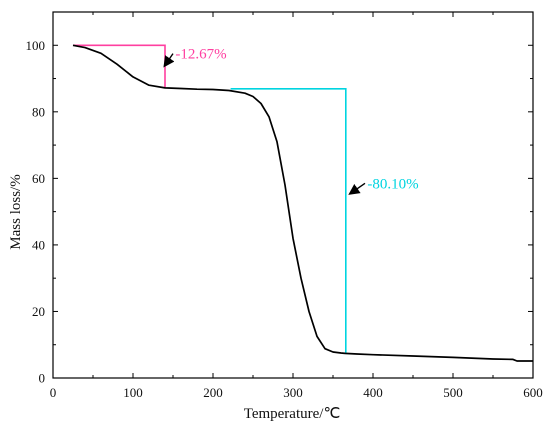 This screenshot has width=550, height=434. Describe the element at coordinates (133, 392) in the screenshot. I see `x-tick-label: 100` at that location.